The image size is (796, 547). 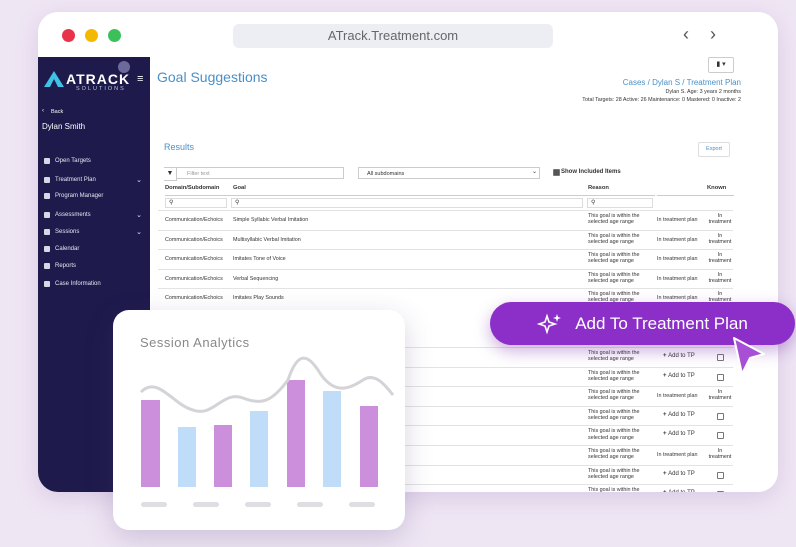 I want to click on menu-label: Calendar, so click(x=67, y=248).